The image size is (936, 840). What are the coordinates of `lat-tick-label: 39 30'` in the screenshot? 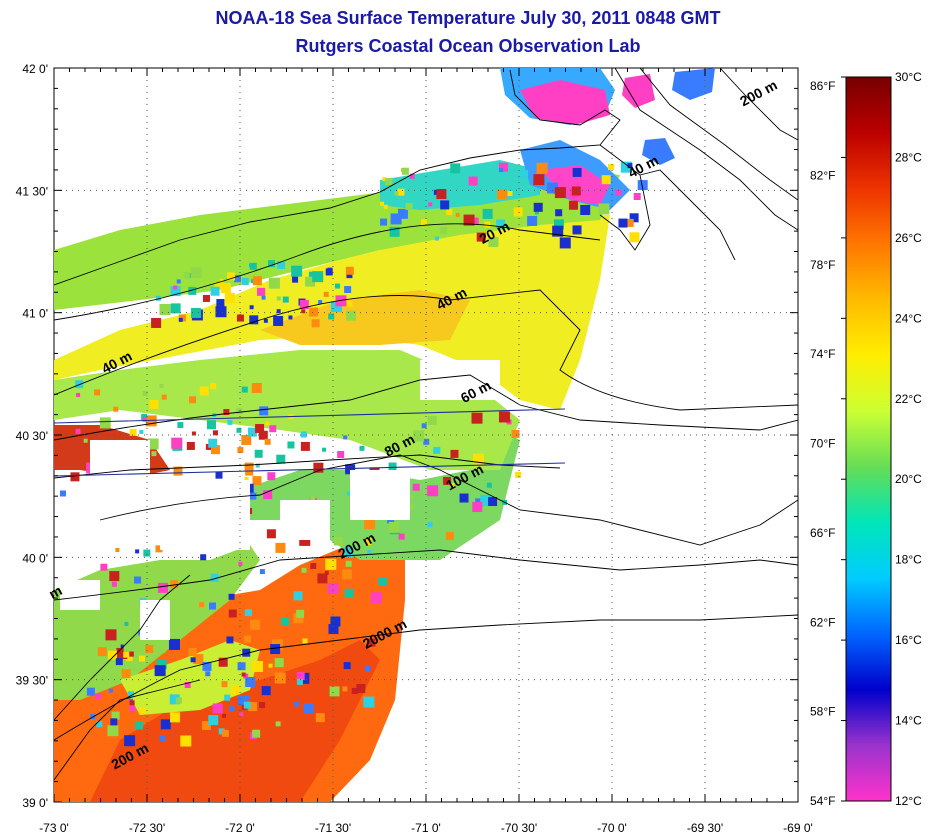 It's located at (32, 681).